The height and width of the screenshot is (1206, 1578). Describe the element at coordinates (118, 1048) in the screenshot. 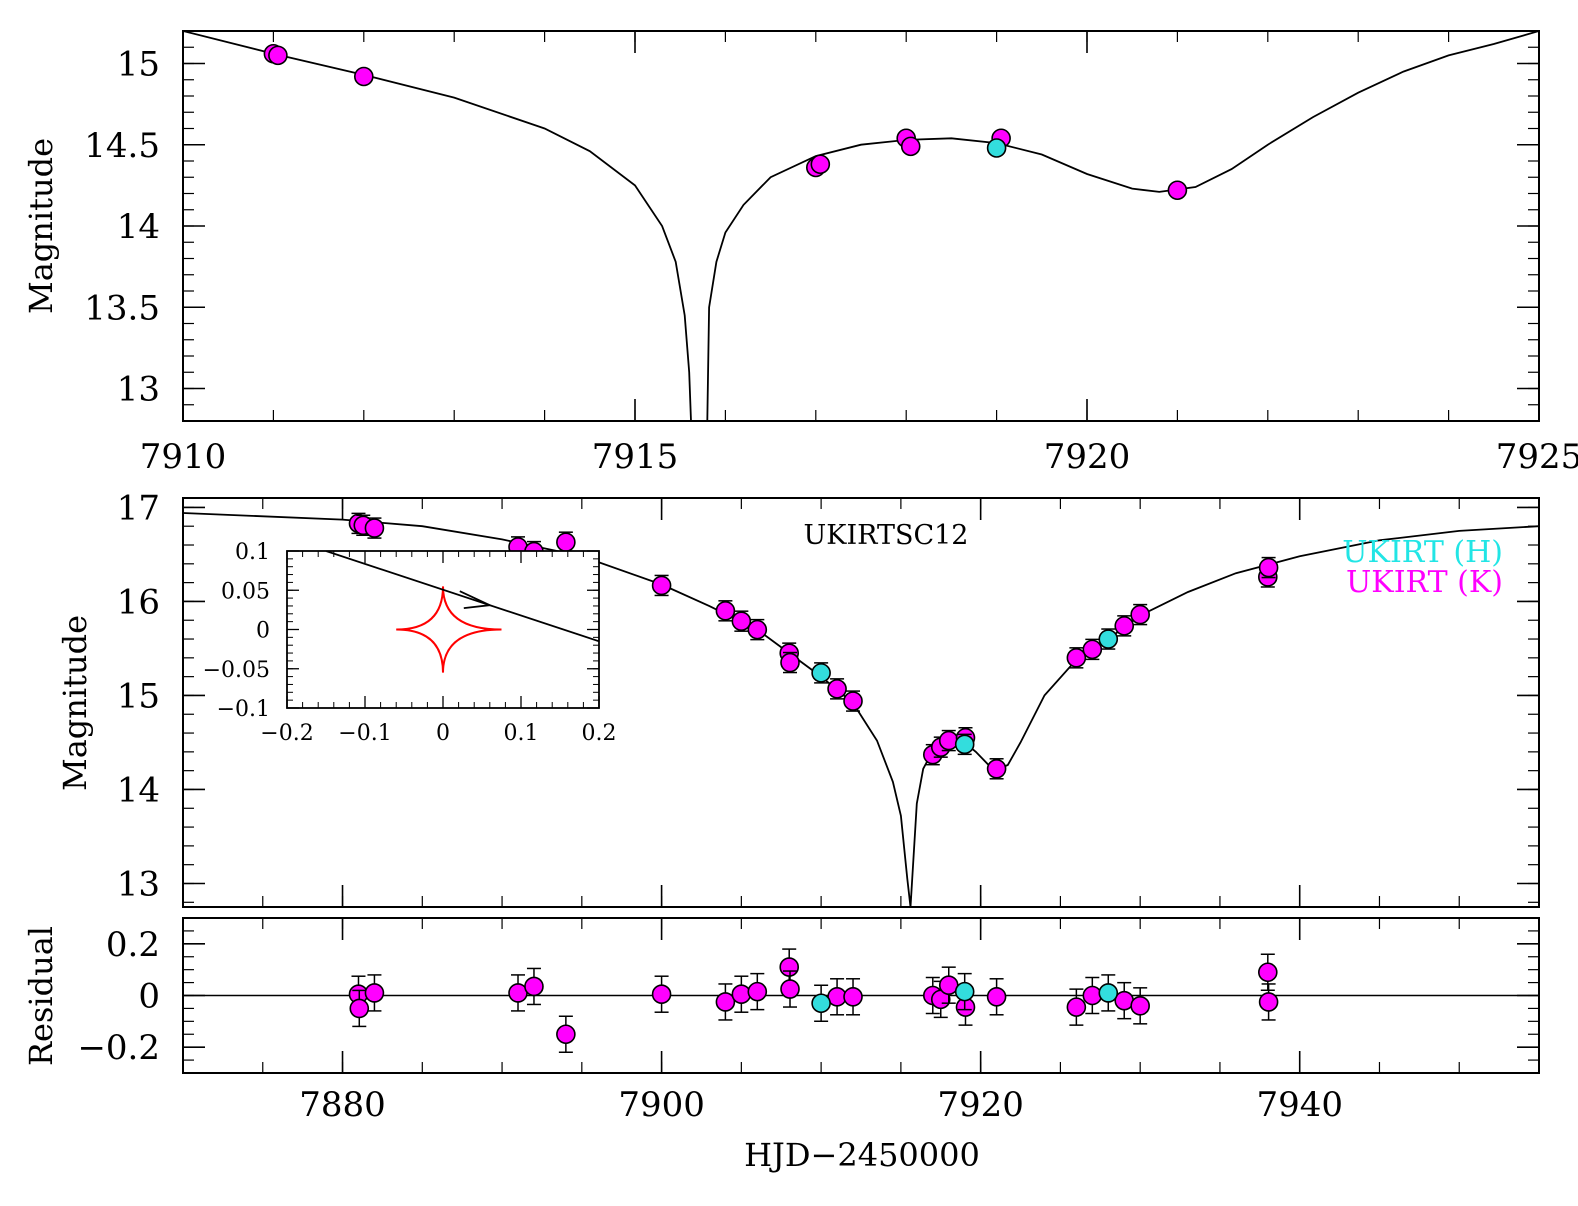

I see `residual-y-tick-label: −0.2` at that location.